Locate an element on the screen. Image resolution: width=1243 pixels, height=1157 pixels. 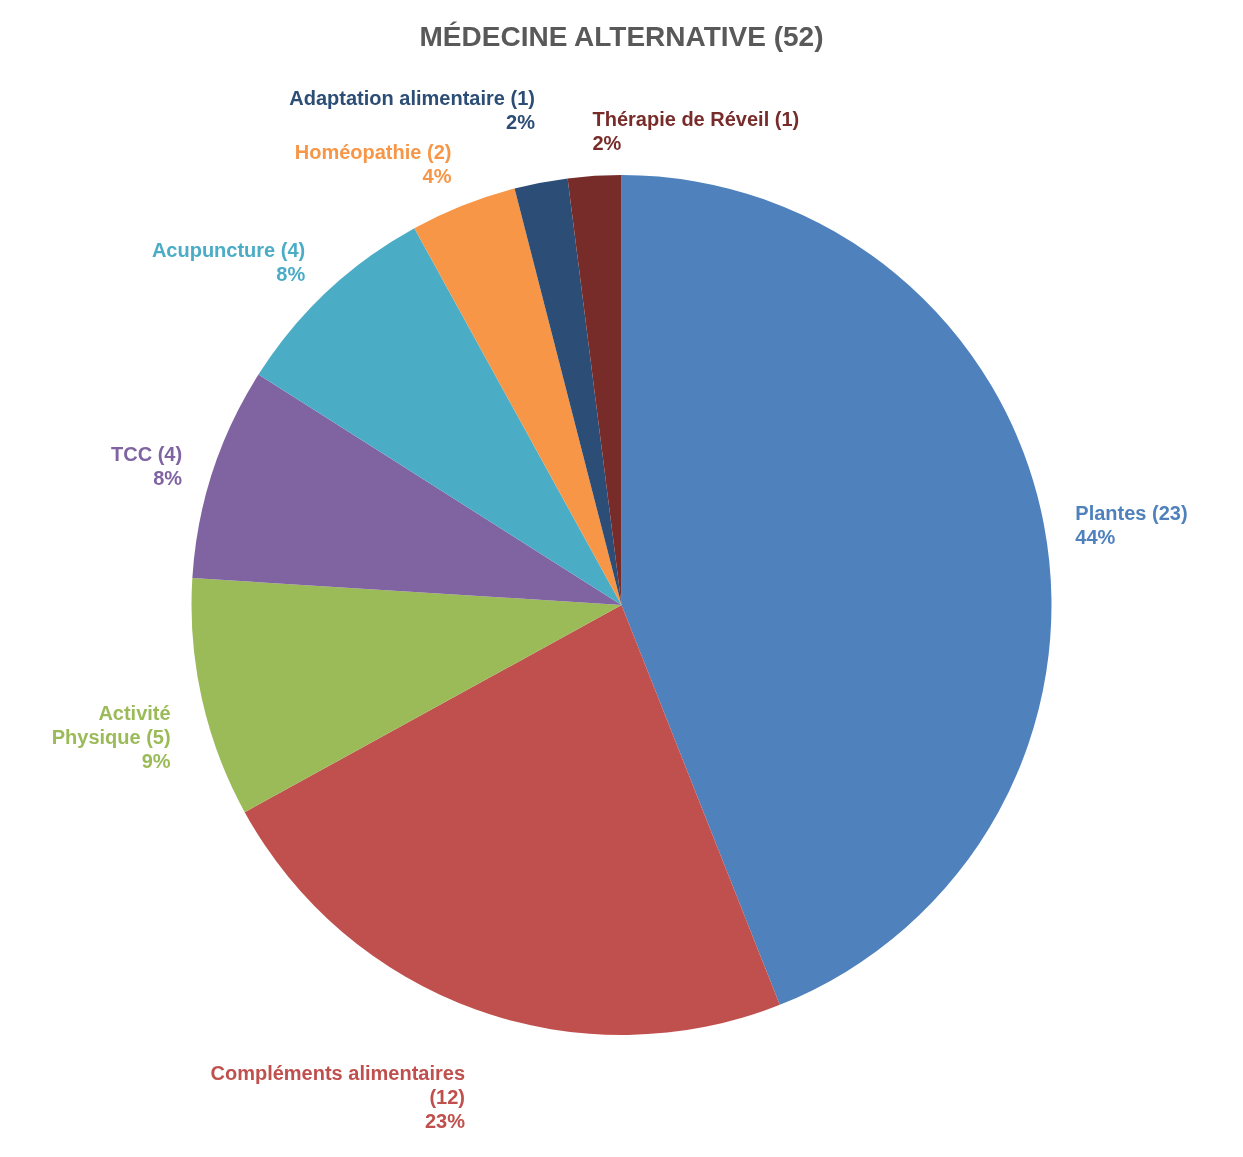
data-label: 4% is located at coordinates (437, 176).